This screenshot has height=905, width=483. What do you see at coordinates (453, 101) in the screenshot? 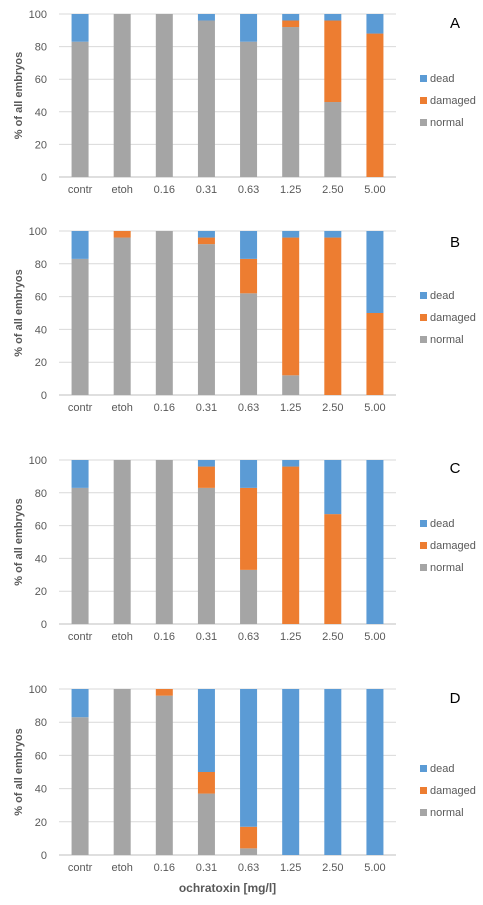
I see `legend-label-damaged: damaged` at bounding box center [453, 101].